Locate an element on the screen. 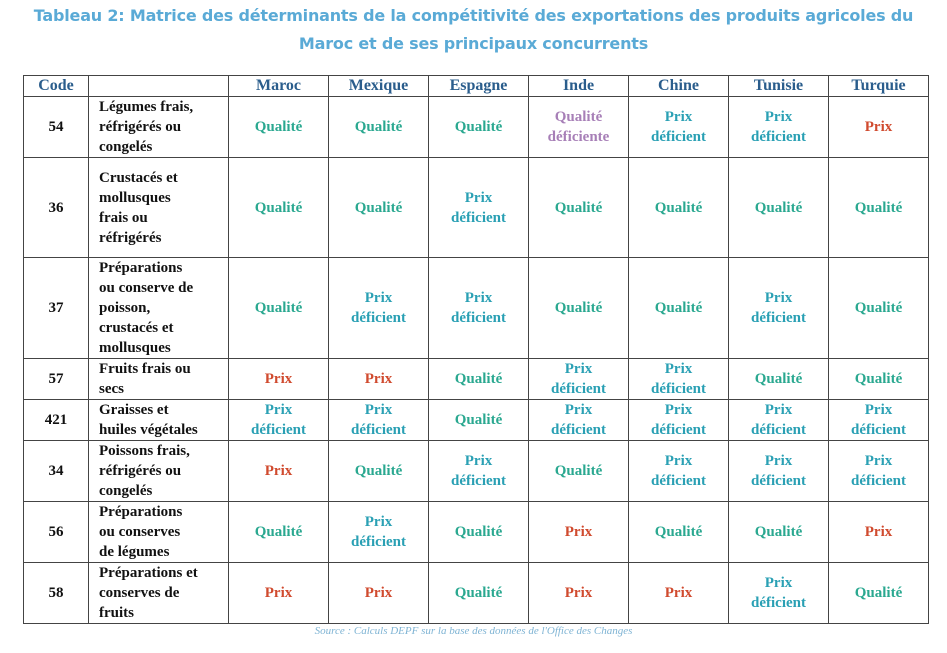 Image resolution: width=947 pixels, height=653 pixels. cell-product: Préparations et conserves de fruits is located at coordinates (158, 593).